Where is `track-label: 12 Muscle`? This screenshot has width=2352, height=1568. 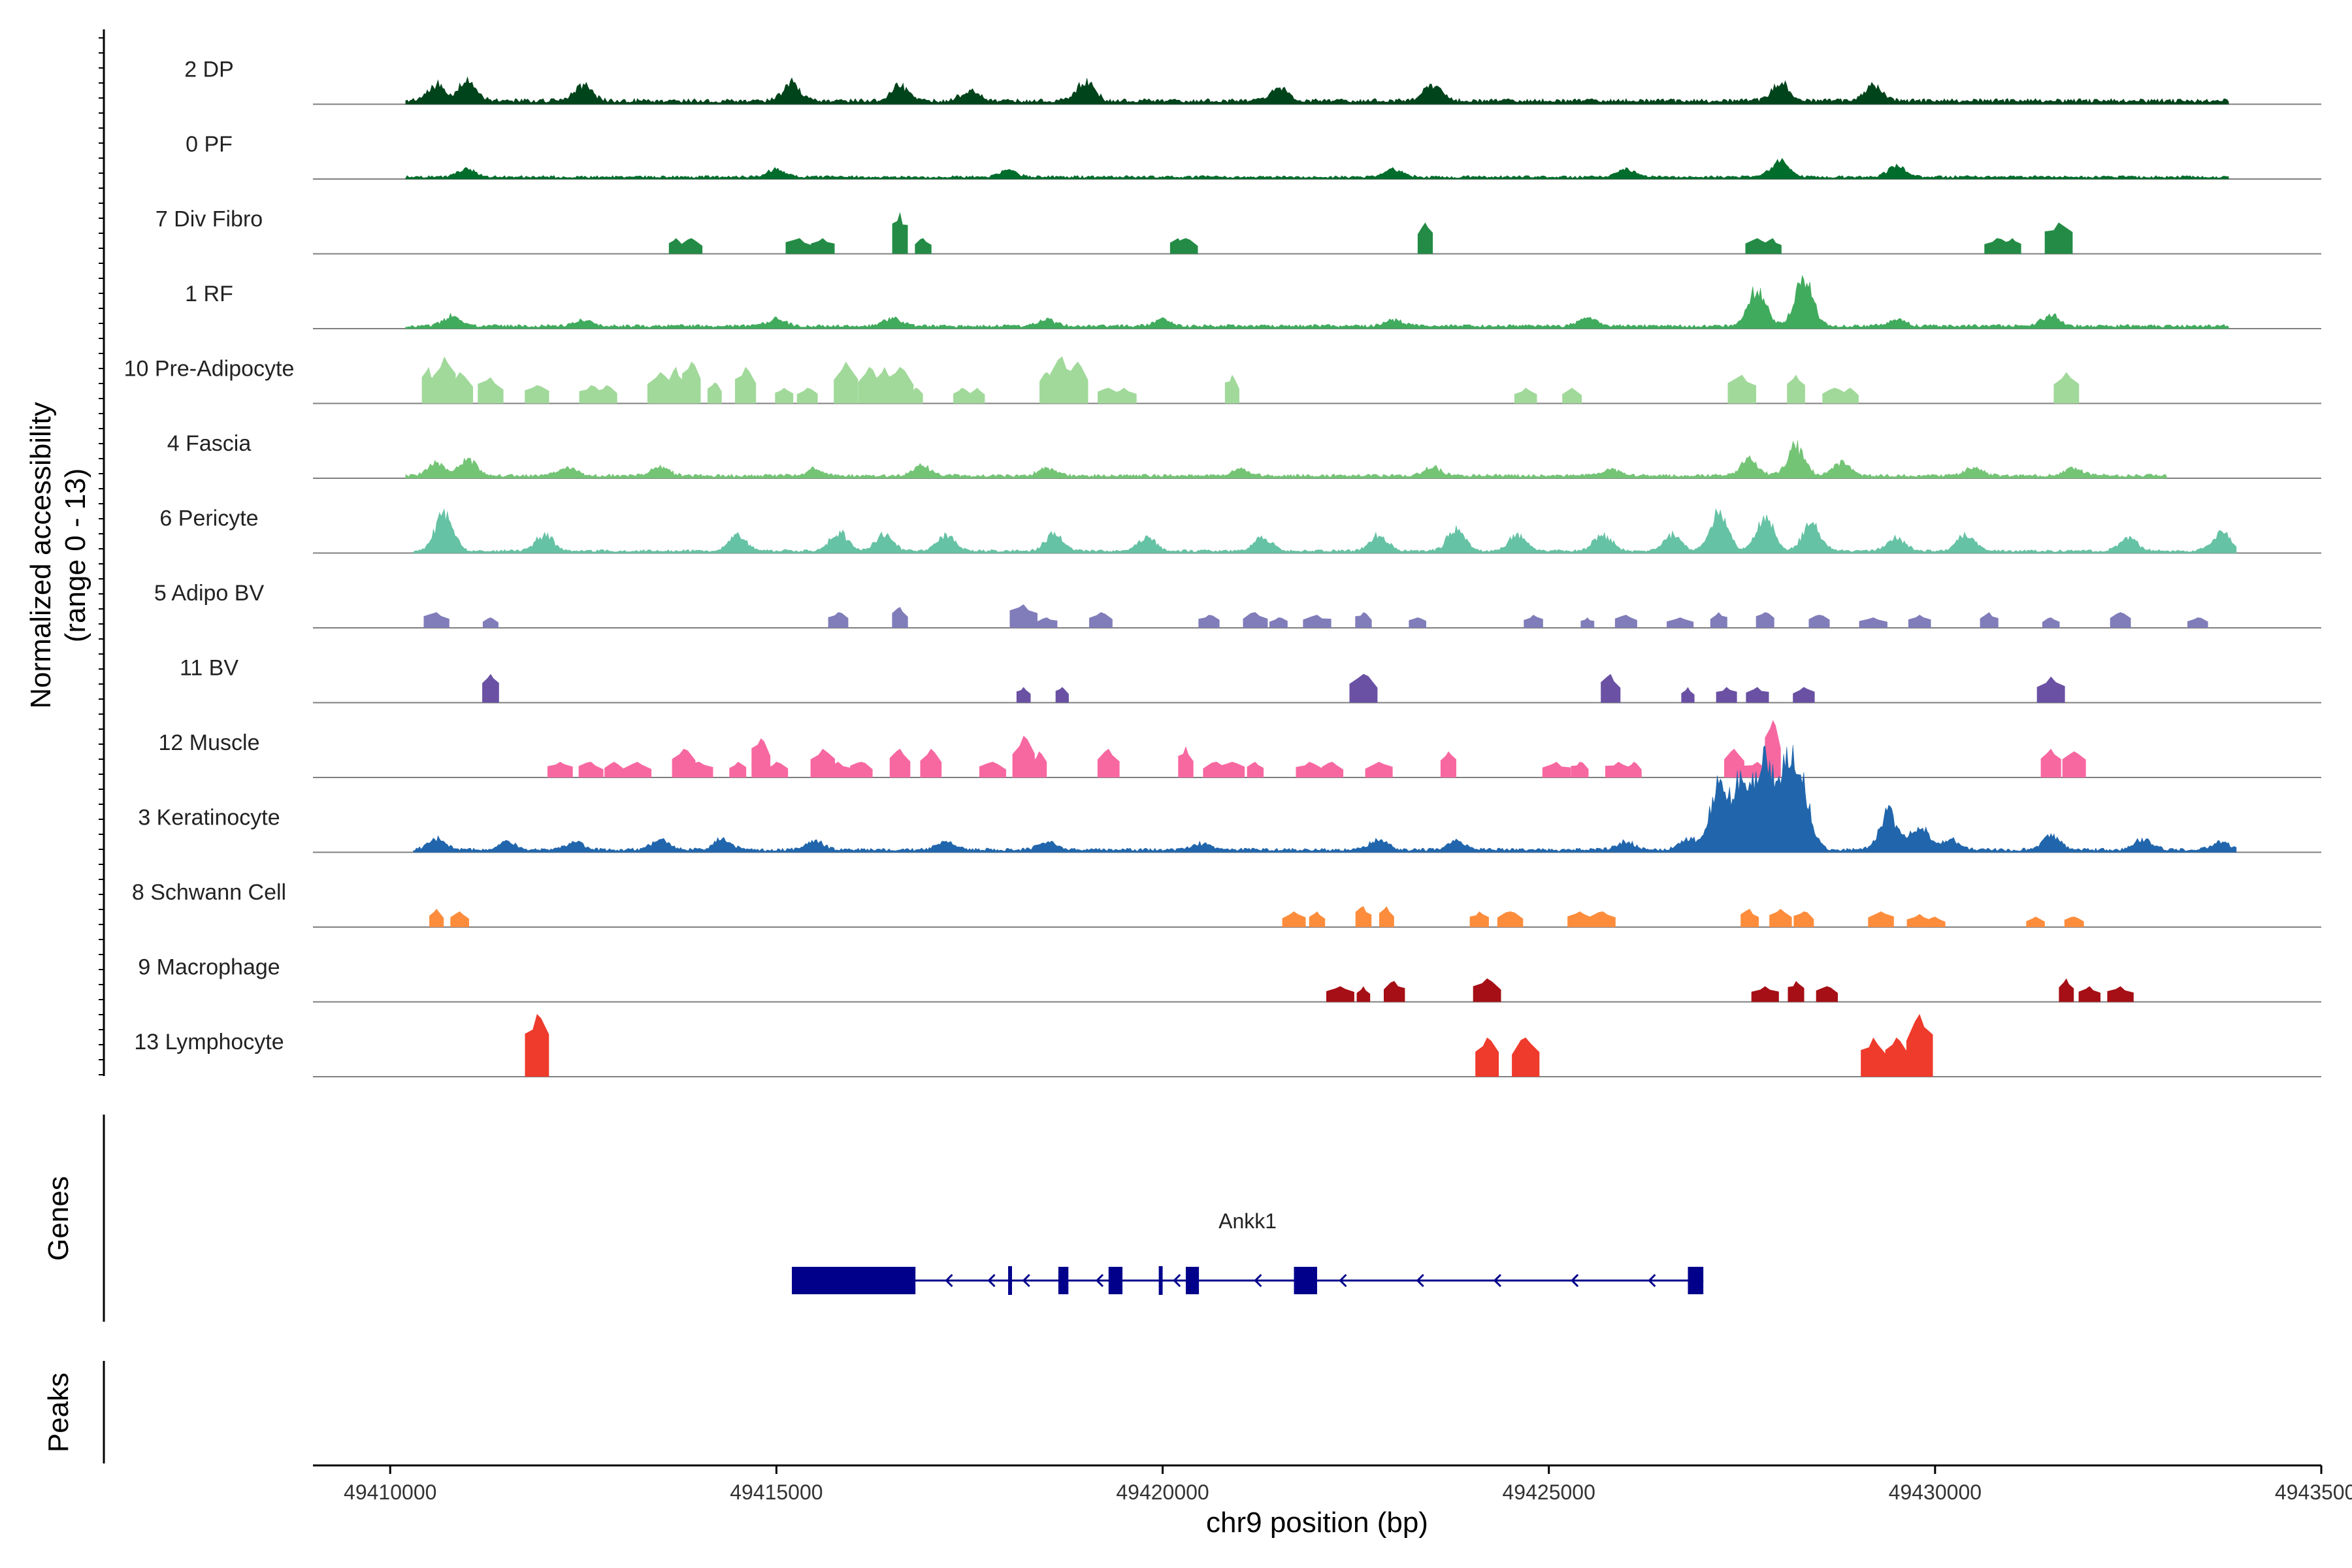
track-label: 12 Muscle is located at coordinates (209, 742).